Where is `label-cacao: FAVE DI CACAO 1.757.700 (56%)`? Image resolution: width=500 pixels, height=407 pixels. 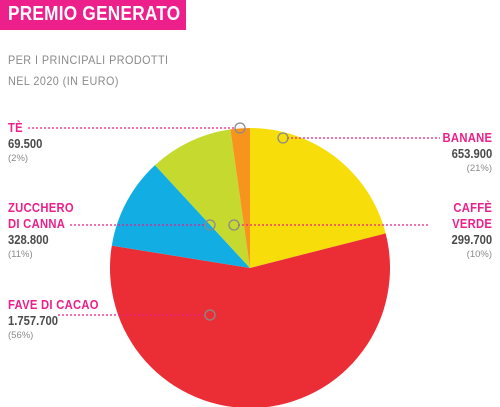 label-cacao: FAVE DI CACAO 1.757.700 (56%) is located at coordinates (58, 320).